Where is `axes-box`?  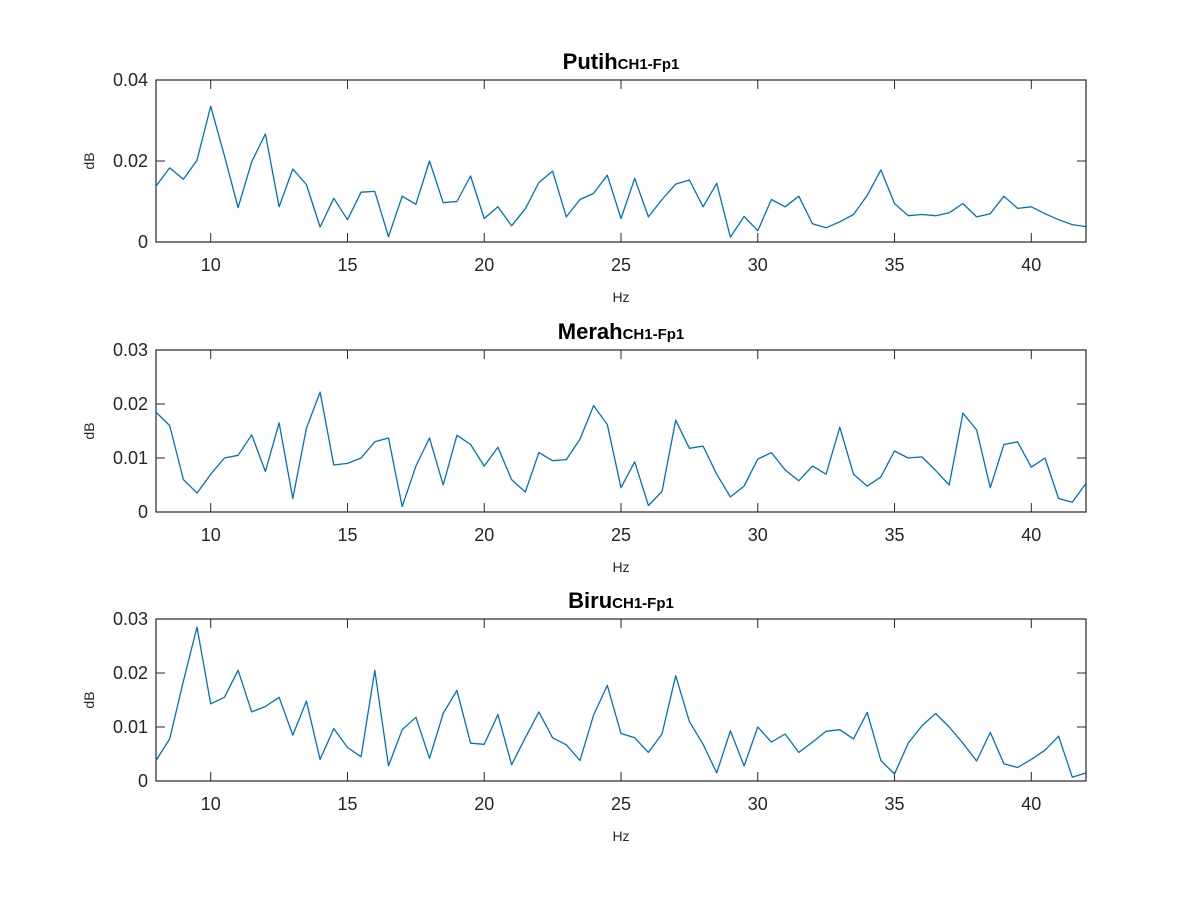
axes-box is located at coordinates (621, 700).